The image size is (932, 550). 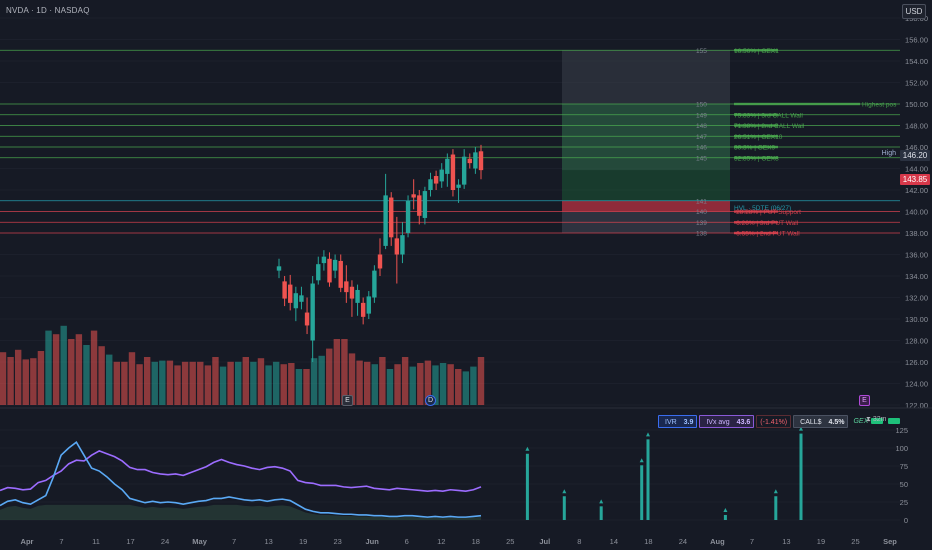 What do you see at coordinates (701, 158) in the screenshot?
I see `level-price-label: 145` at bounding box center [701, 158].